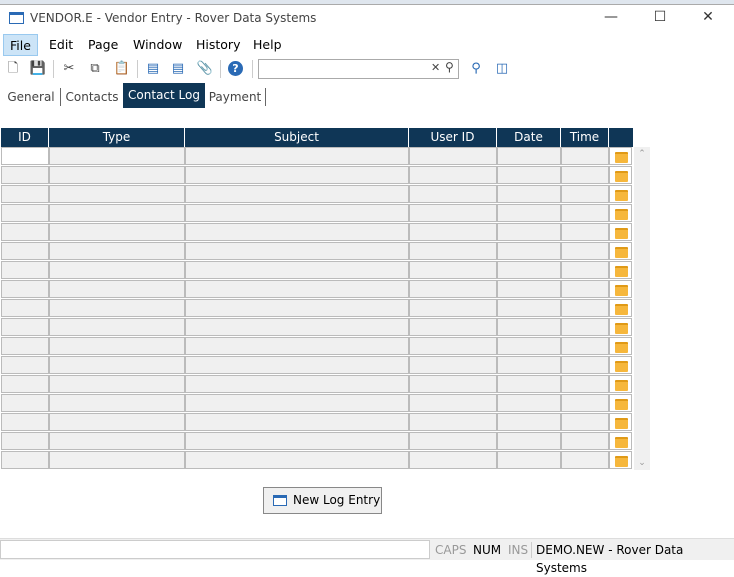 This screenshot has width=734, height=577. What do you see at coordinates (117, 137) in the screenshot?
I see `column-header: Type` at bounding box center [117, 137].